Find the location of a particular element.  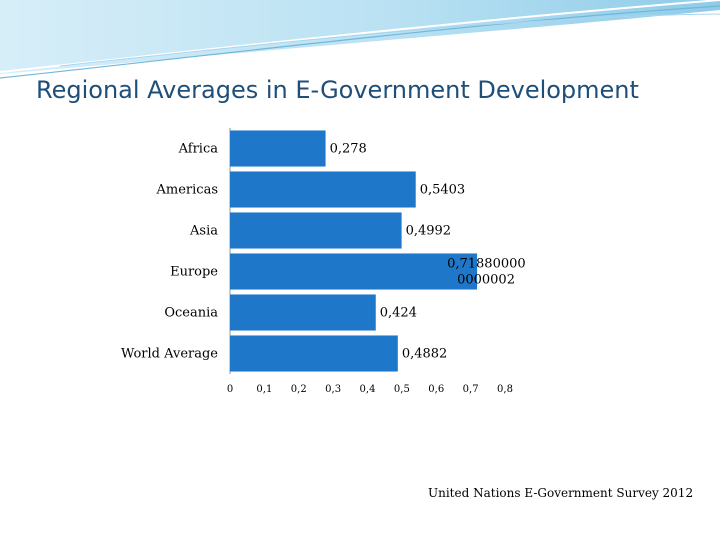

category-label: Europe is located at coordinates (194, 272).